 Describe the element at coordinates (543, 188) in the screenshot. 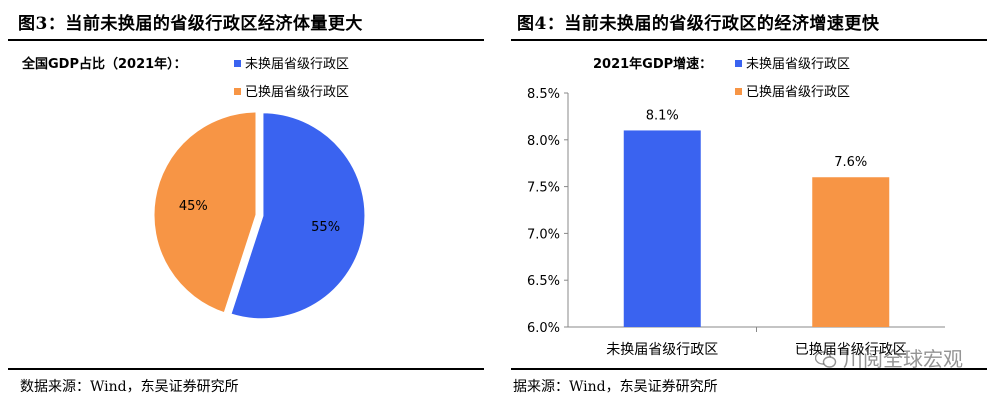

I see `y-tick-label: 7.5%` at that location.